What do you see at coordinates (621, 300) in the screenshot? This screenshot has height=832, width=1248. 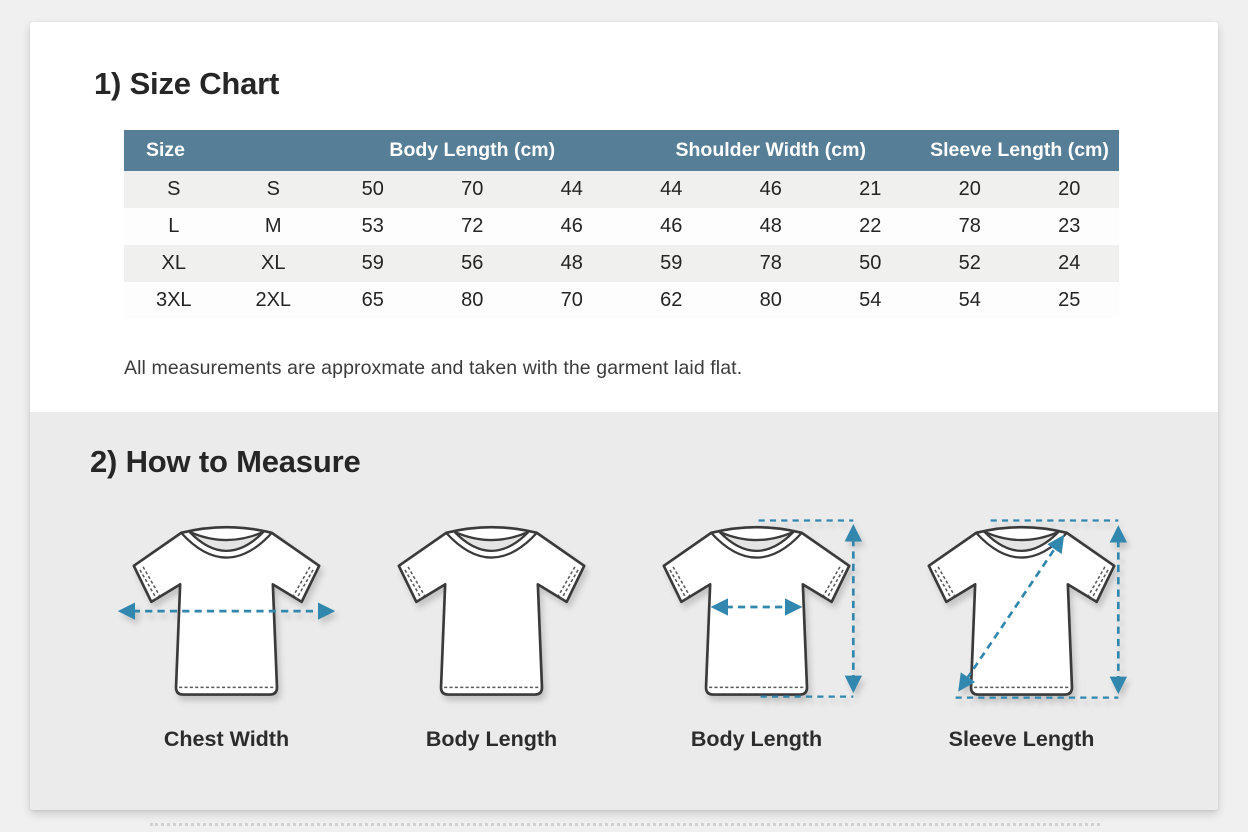 I see `table-row: 3XL 2XL 65 80 70 62 80 54 54 25` at bounding box center [621, 300].